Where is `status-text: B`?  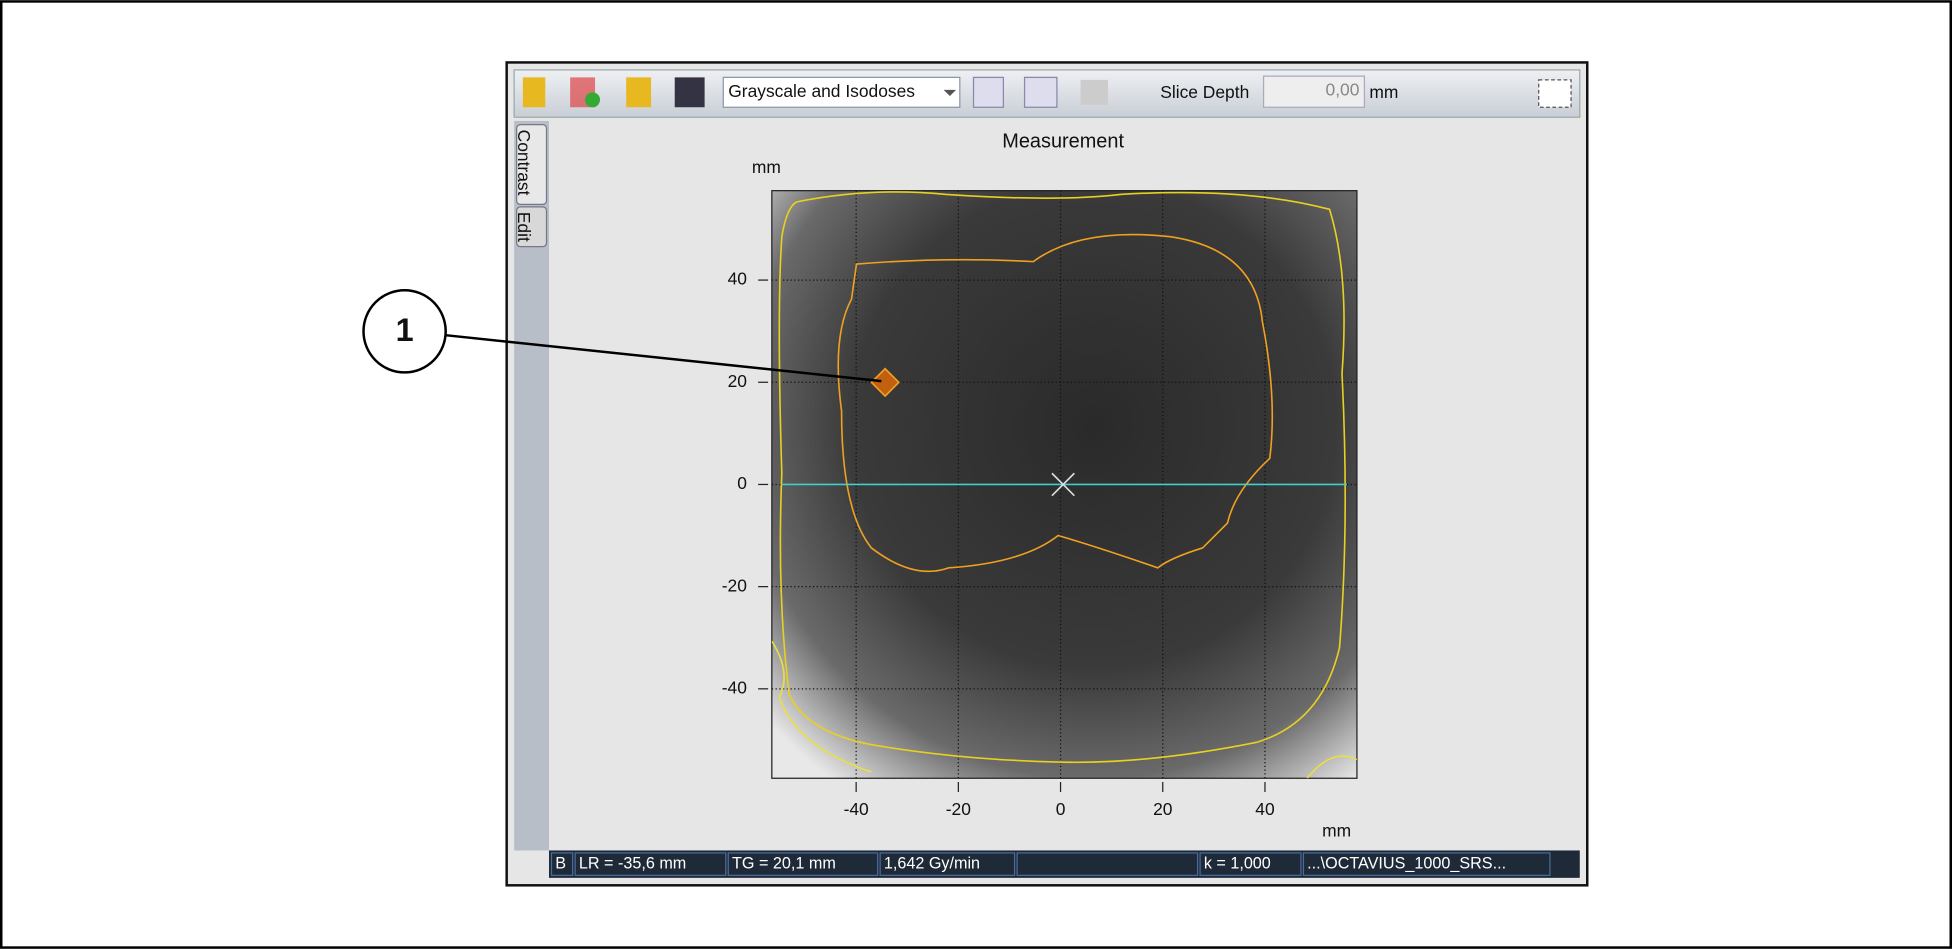
status-text: B is located at coordinates (560, 863).